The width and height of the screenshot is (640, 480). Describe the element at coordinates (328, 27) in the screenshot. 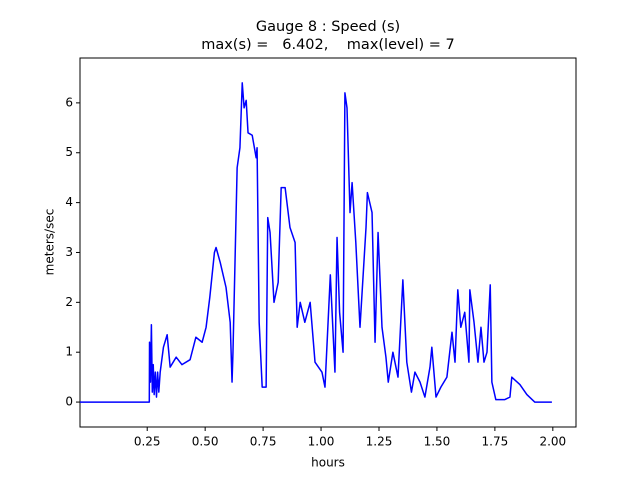

I see `chart-title: Gauge 8 : Speed (s)` at that location.